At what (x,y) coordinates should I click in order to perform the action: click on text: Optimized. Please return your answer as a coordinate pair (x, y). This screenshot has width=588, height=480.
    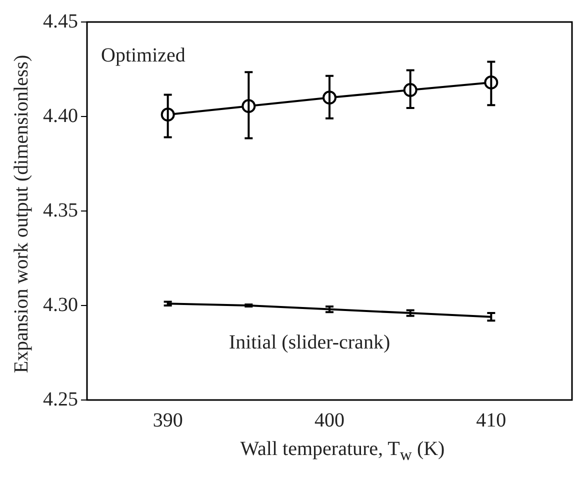
    Looking at the image, I should click on (143, 55).